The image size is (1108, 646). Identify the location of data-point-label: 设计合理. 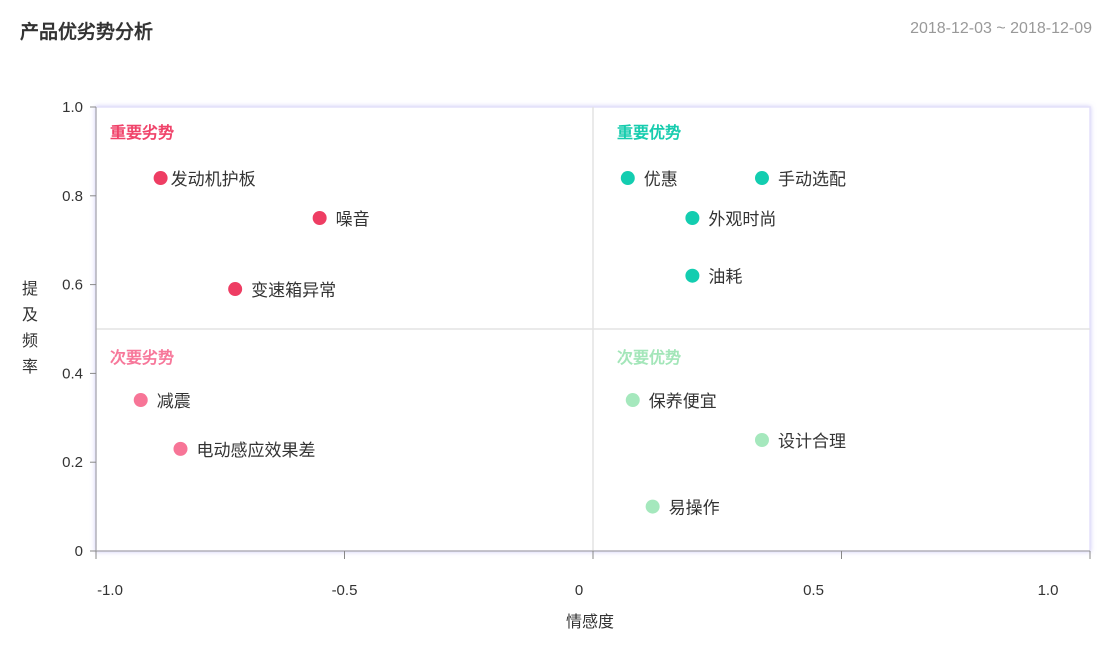
(812, 442).